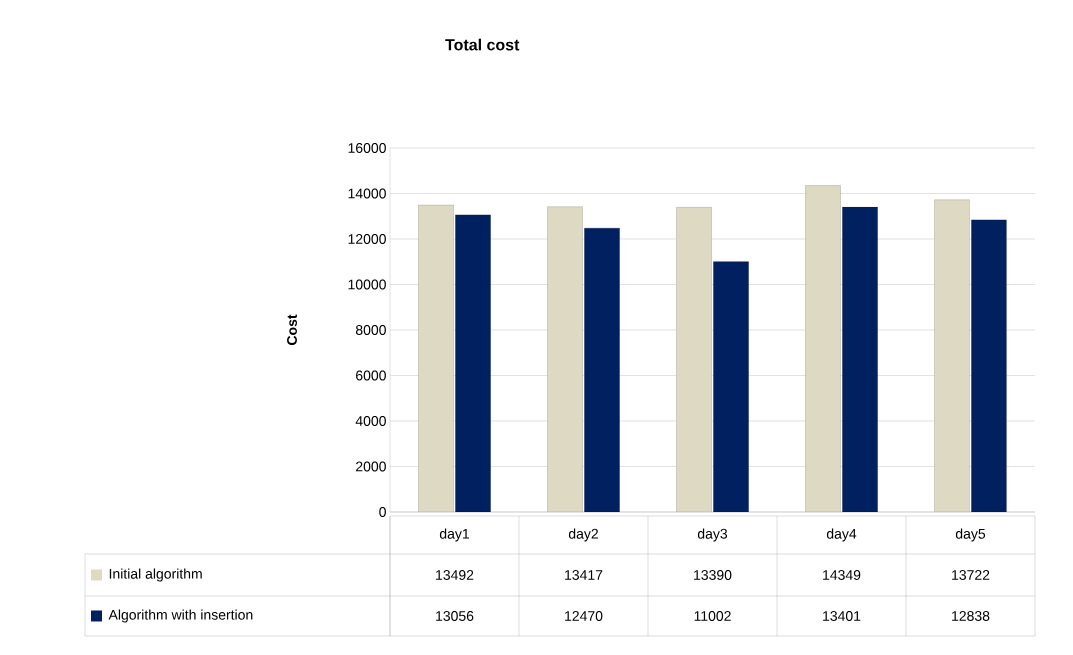  I want to click on x-tick-label: day3, so click(712, 535).